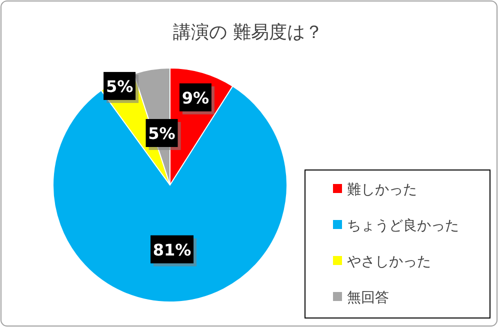  What do you see at coordinates (172, 250) in the screenshot?
I see `data-label: 81%` at bounding box center [172, 250].